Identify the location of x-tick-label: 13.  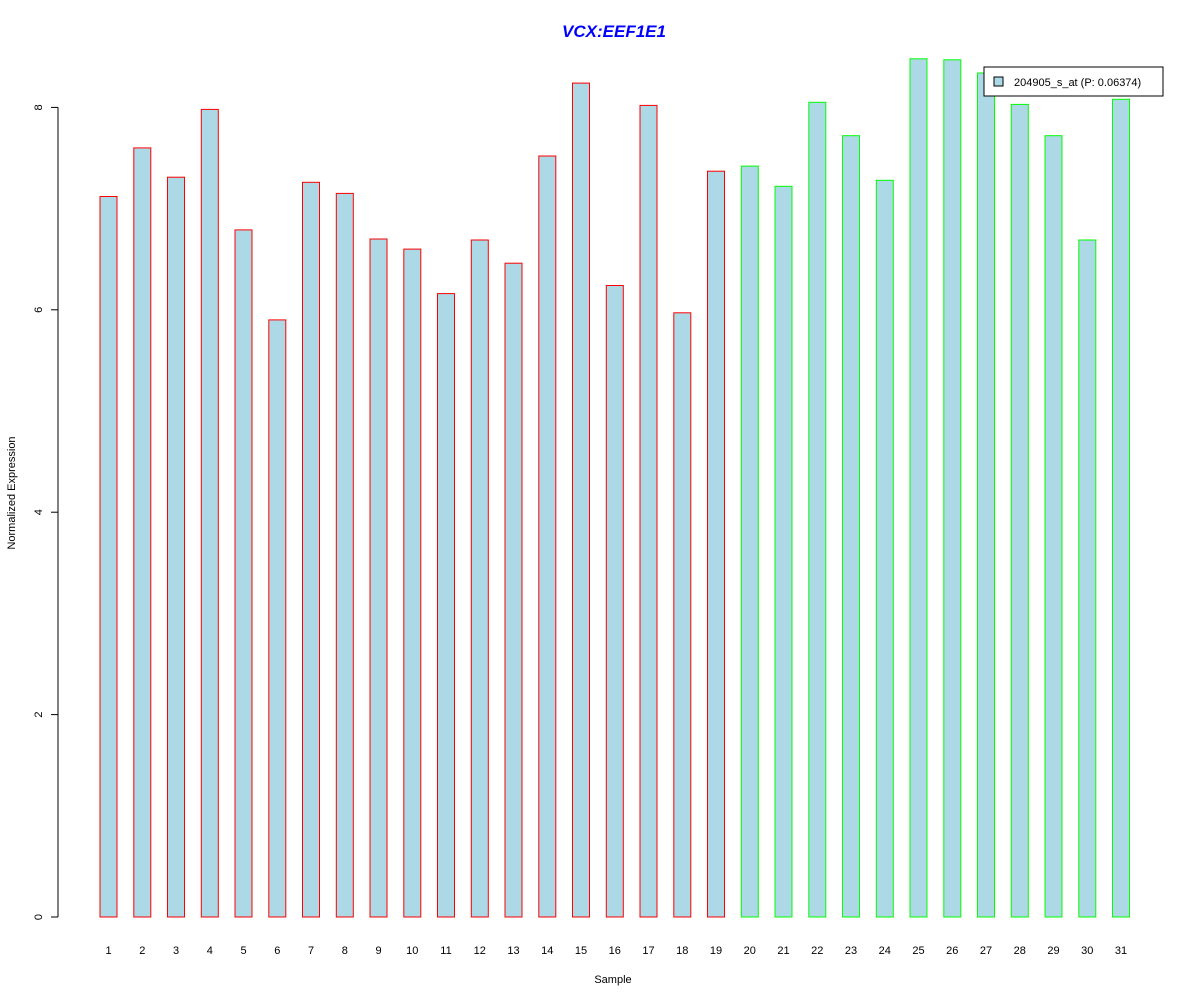
(513, 951).